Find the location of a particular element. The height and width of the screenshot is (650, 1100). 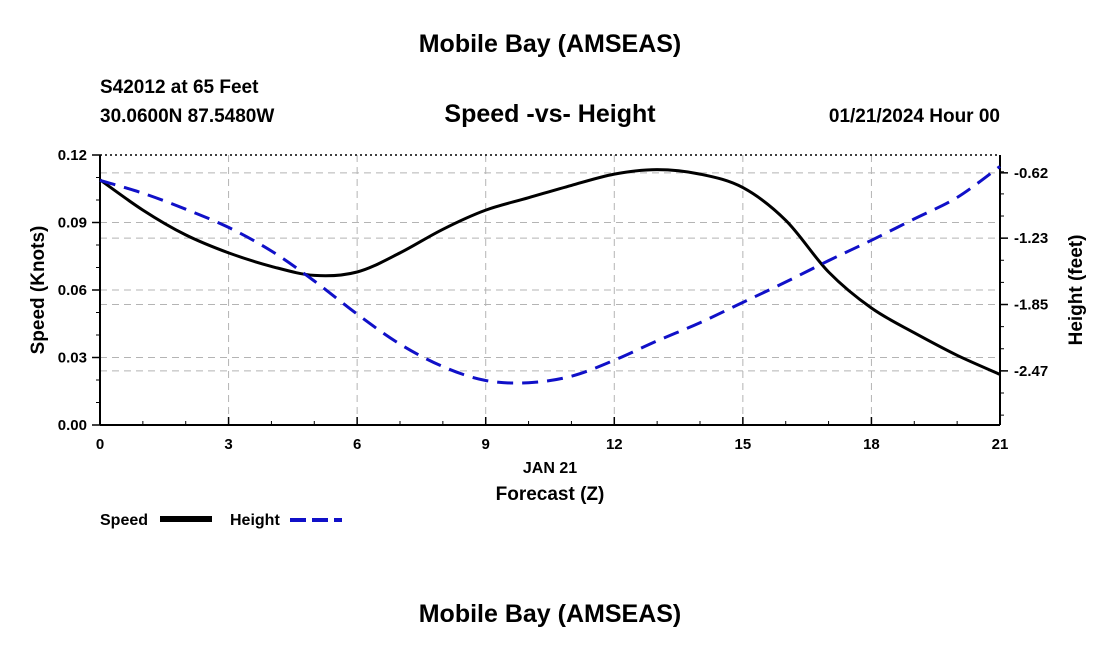

station-label: S42012 at 65 Feet is located at coordinates (179, 87).